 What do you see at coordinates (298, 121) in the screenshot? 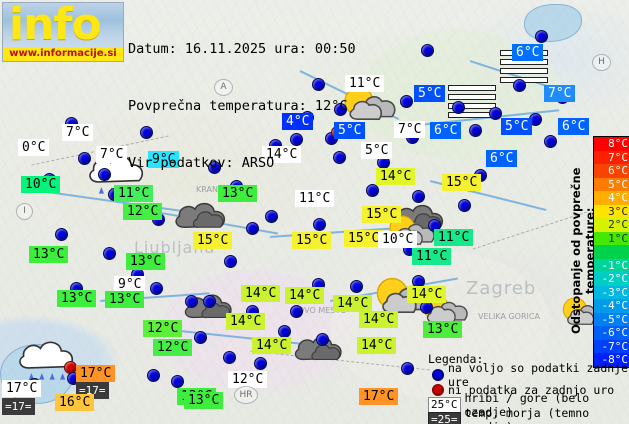
I see `temperature-chip-cold: 4°C` at bounding box center [298, 121].